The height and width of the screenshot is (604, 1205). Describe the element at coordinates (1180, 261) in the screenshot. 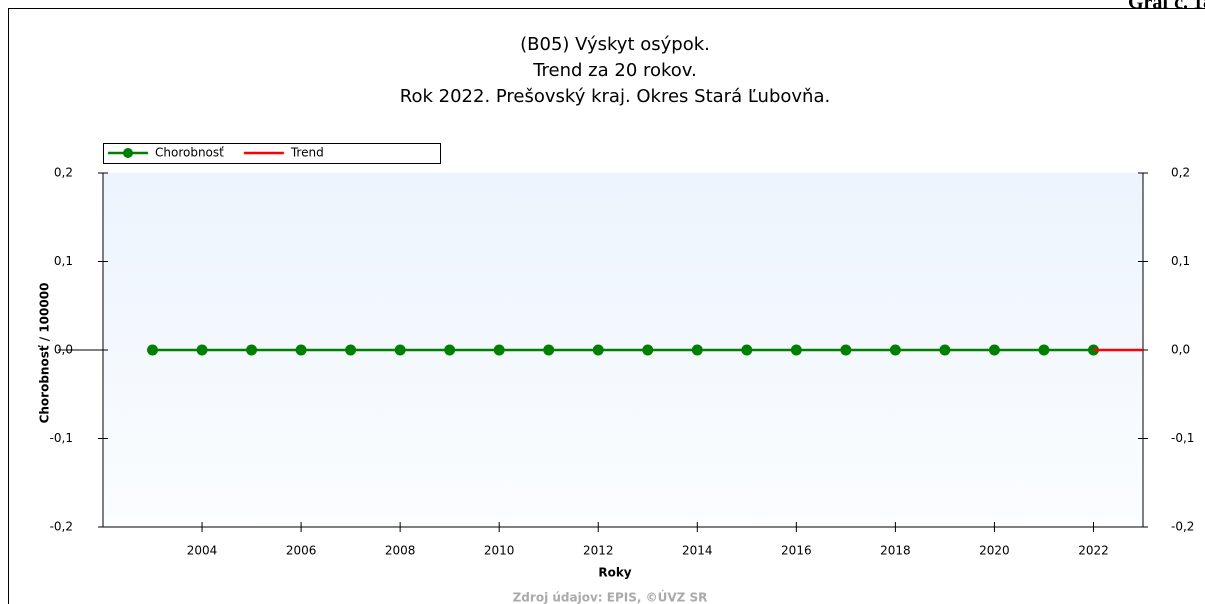

I see `y2-tick-label: 0,1` at that location.